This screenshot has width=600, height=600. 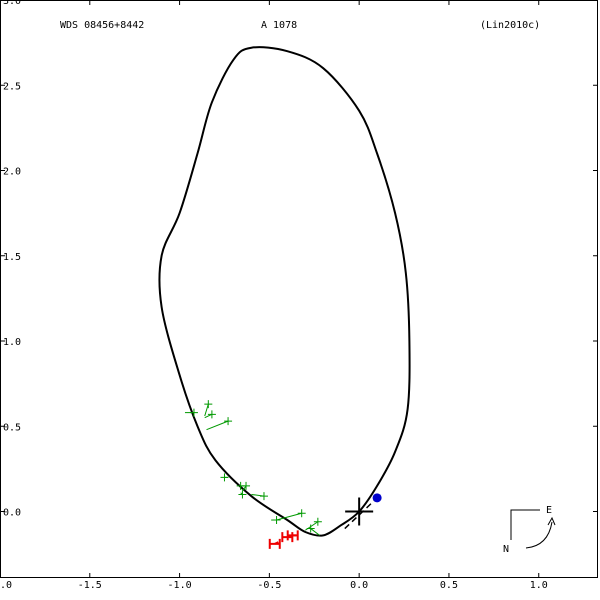 What do you see at coordinates (102, 25) in the screenshot?
I see `star-id-label: WDS 08456+8442` at bounding box center [102, 25].